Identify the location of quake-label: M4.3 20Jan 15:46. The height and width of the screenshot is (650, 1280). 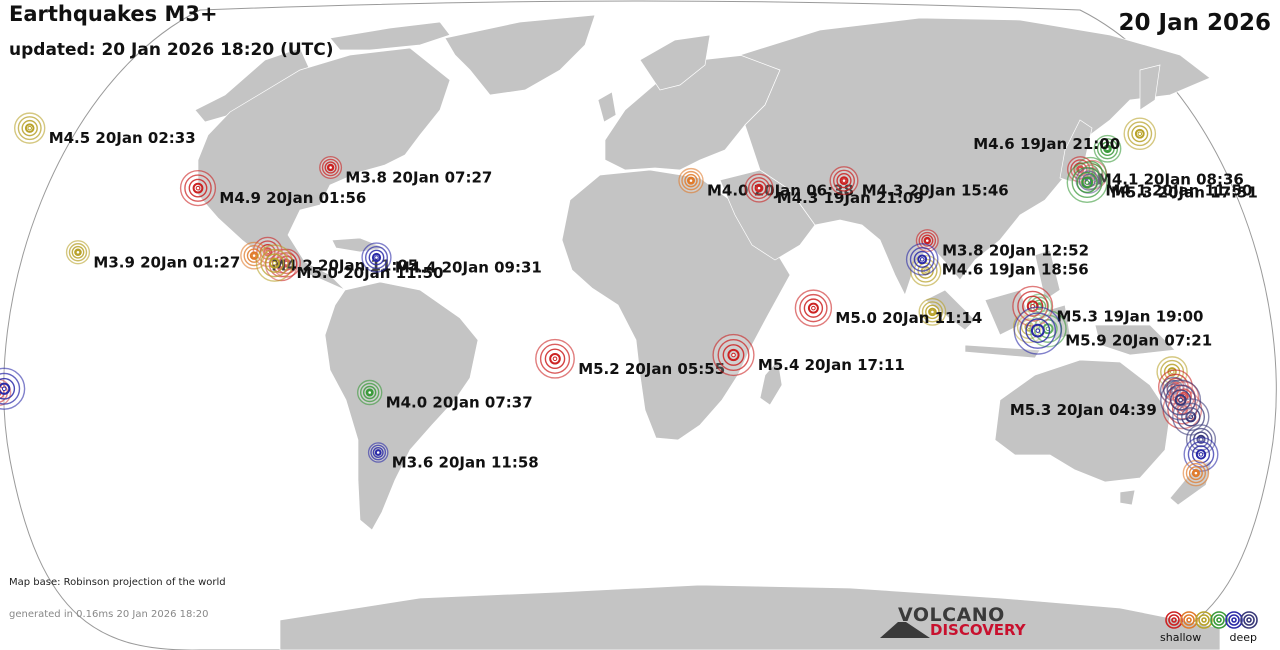
(935, 191).